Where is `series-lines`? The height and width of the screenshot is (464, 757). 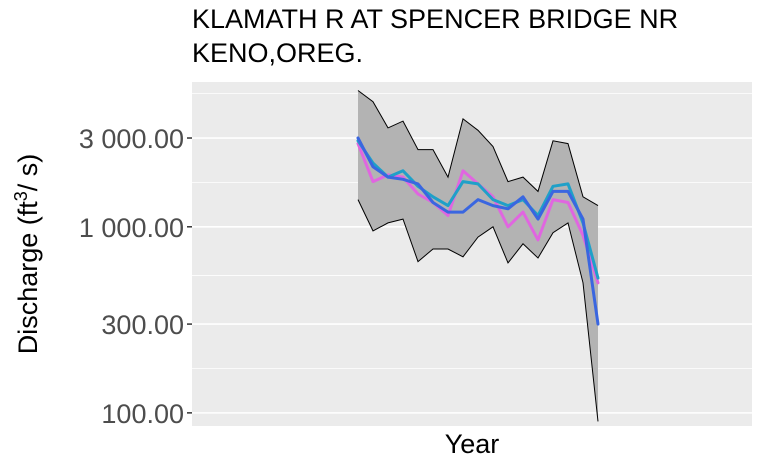 series-lines is located at coordinates (478, 231).